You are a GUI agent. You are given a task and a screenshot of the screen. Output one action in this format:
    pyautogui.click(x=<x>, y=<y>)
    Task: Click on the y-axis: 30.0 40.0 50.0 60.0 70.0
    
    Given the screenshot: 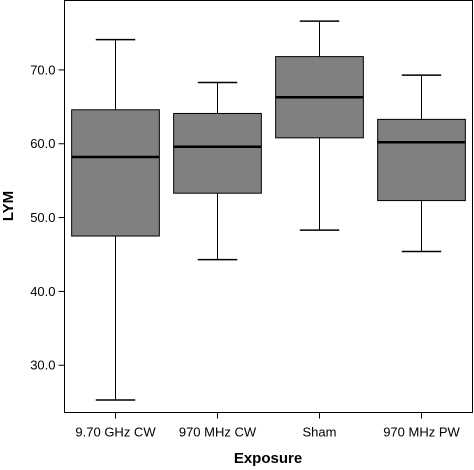 What is the action you would take?
    pyautogui.click(x=47, y=217)
    